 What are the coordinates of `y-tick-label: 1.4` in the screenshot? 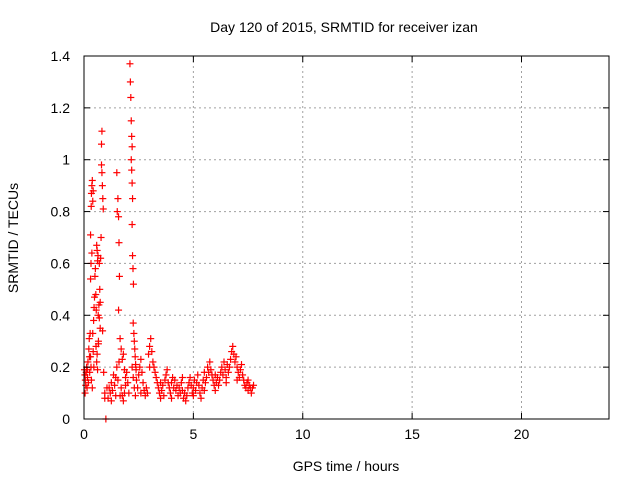 It's located at (61, 56).